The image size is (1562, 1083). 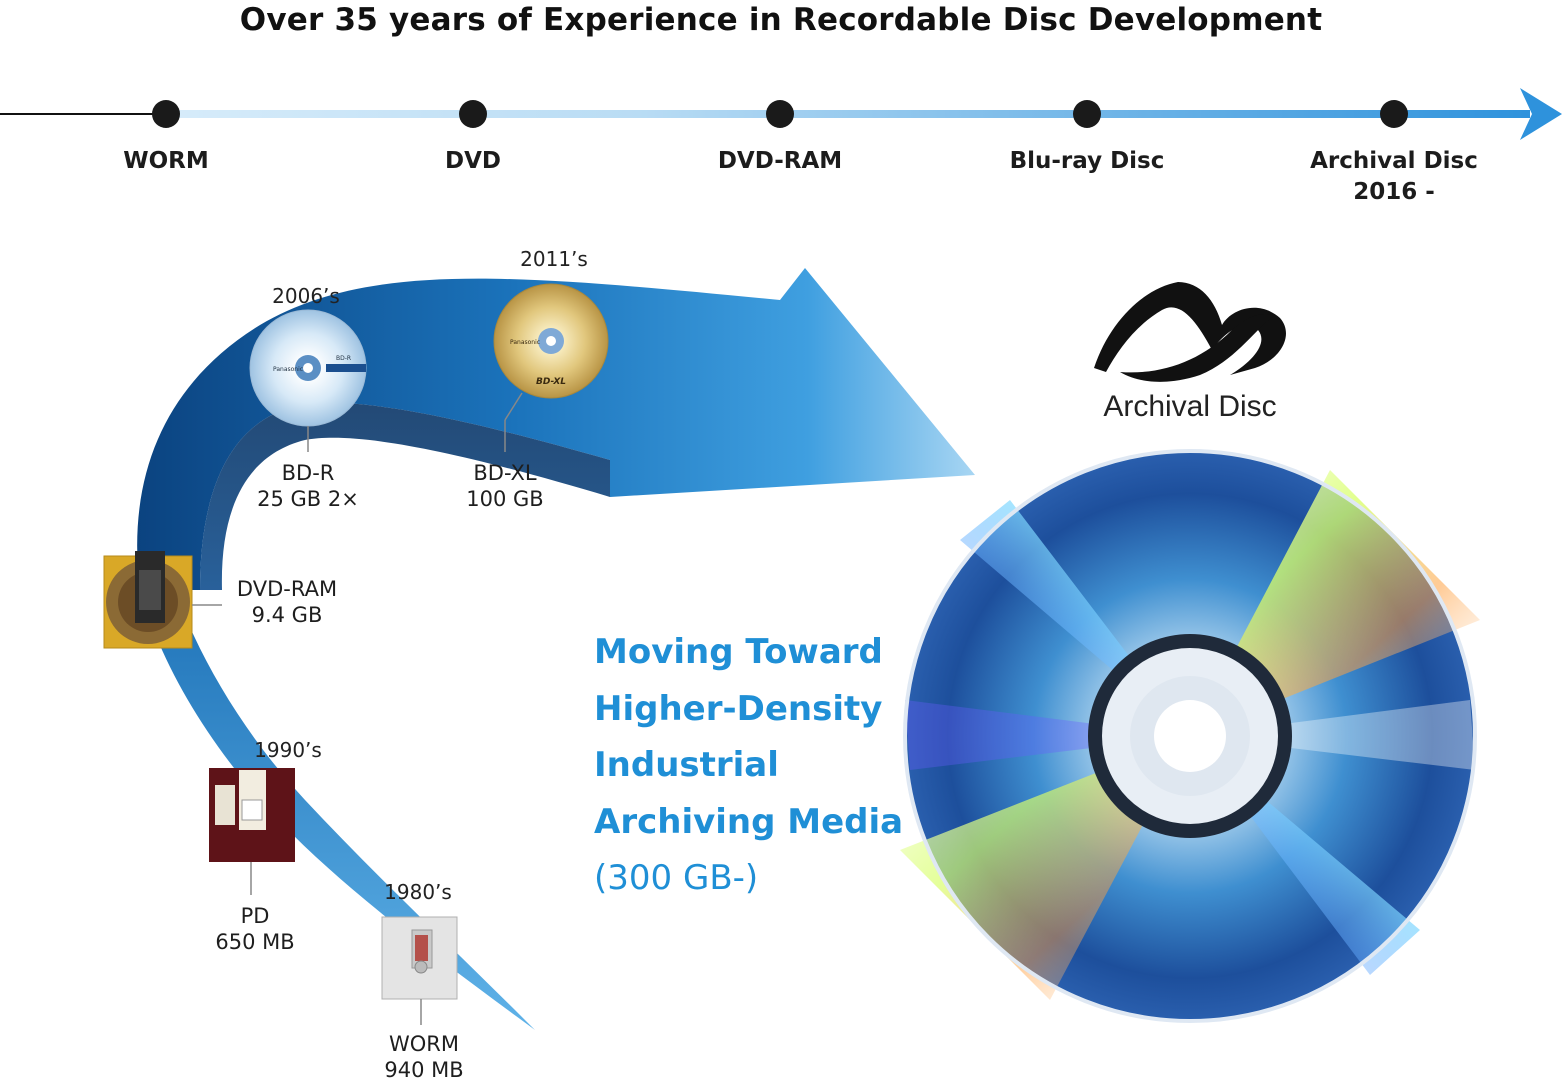 I want to click on headline-line-1: Moving Toward, so click(x=738, y=652).